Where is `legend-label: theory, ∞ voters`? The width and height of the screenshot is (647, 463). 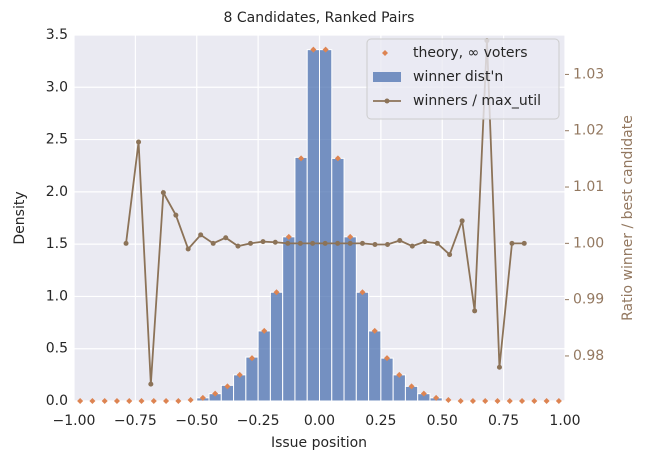 legend-label: theory, ∞ voters is located at coordinates (470, 53).